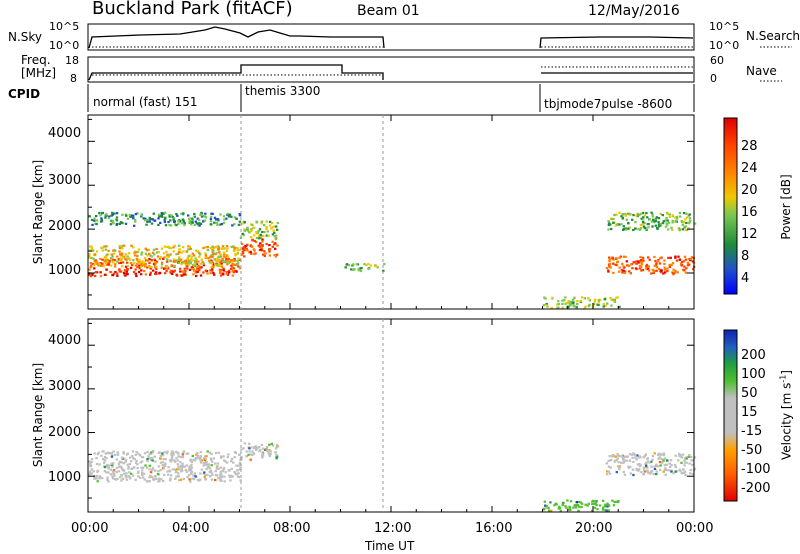  What do you see at coordinates (749, 168) in the screenshot?
I see `power-cb-tick-24: 24` at bounding box center [749, 168].